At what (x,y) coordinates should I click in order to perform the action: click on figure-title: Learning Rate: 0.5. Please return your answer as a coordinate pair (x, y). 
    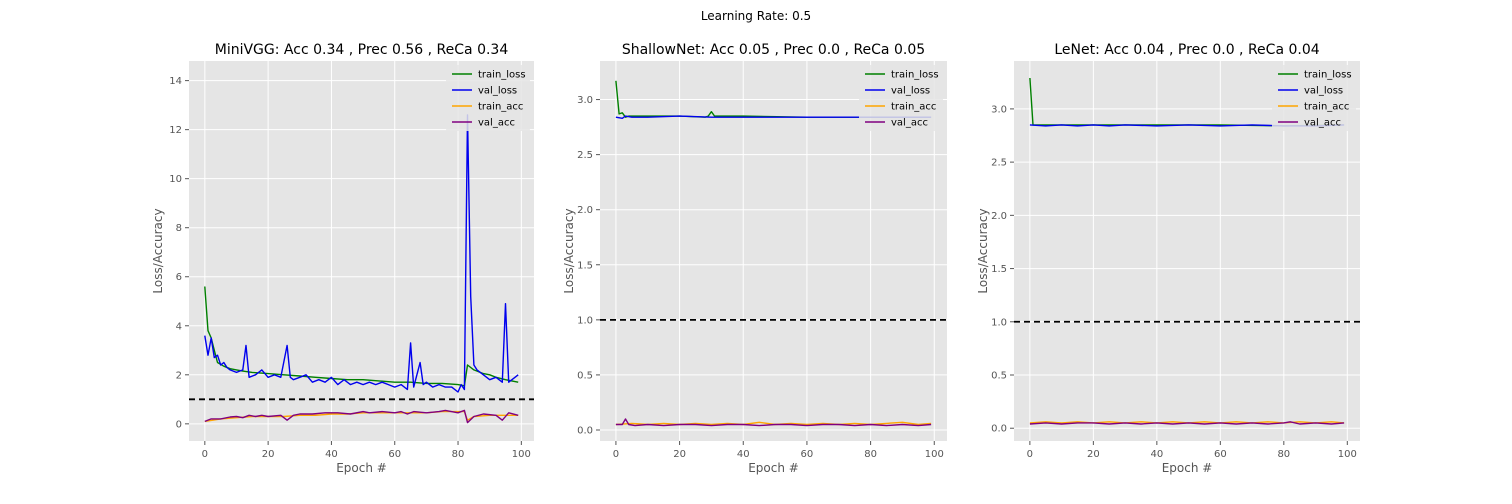
    Looking at the image, I should click on (756, 16).